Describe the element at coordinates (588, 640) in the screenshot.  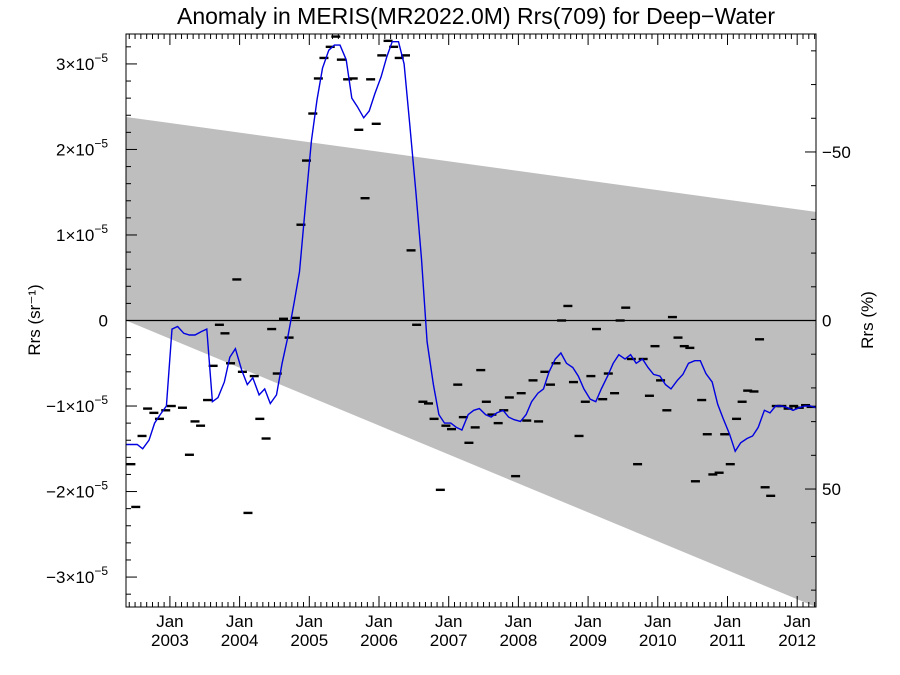
I see `x-tick-year: 2009` at that location.